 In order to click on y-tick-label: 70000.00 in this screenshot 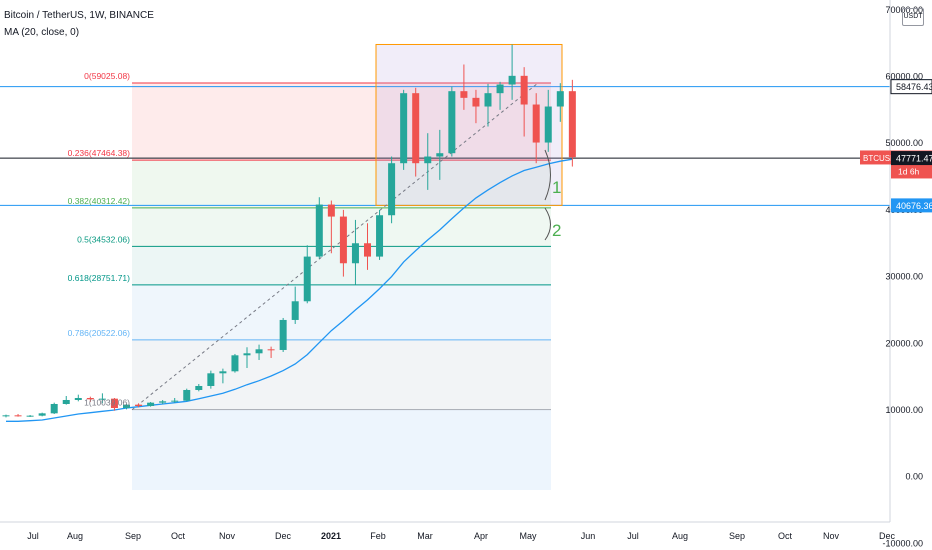, I will do `click(904, 10)`.